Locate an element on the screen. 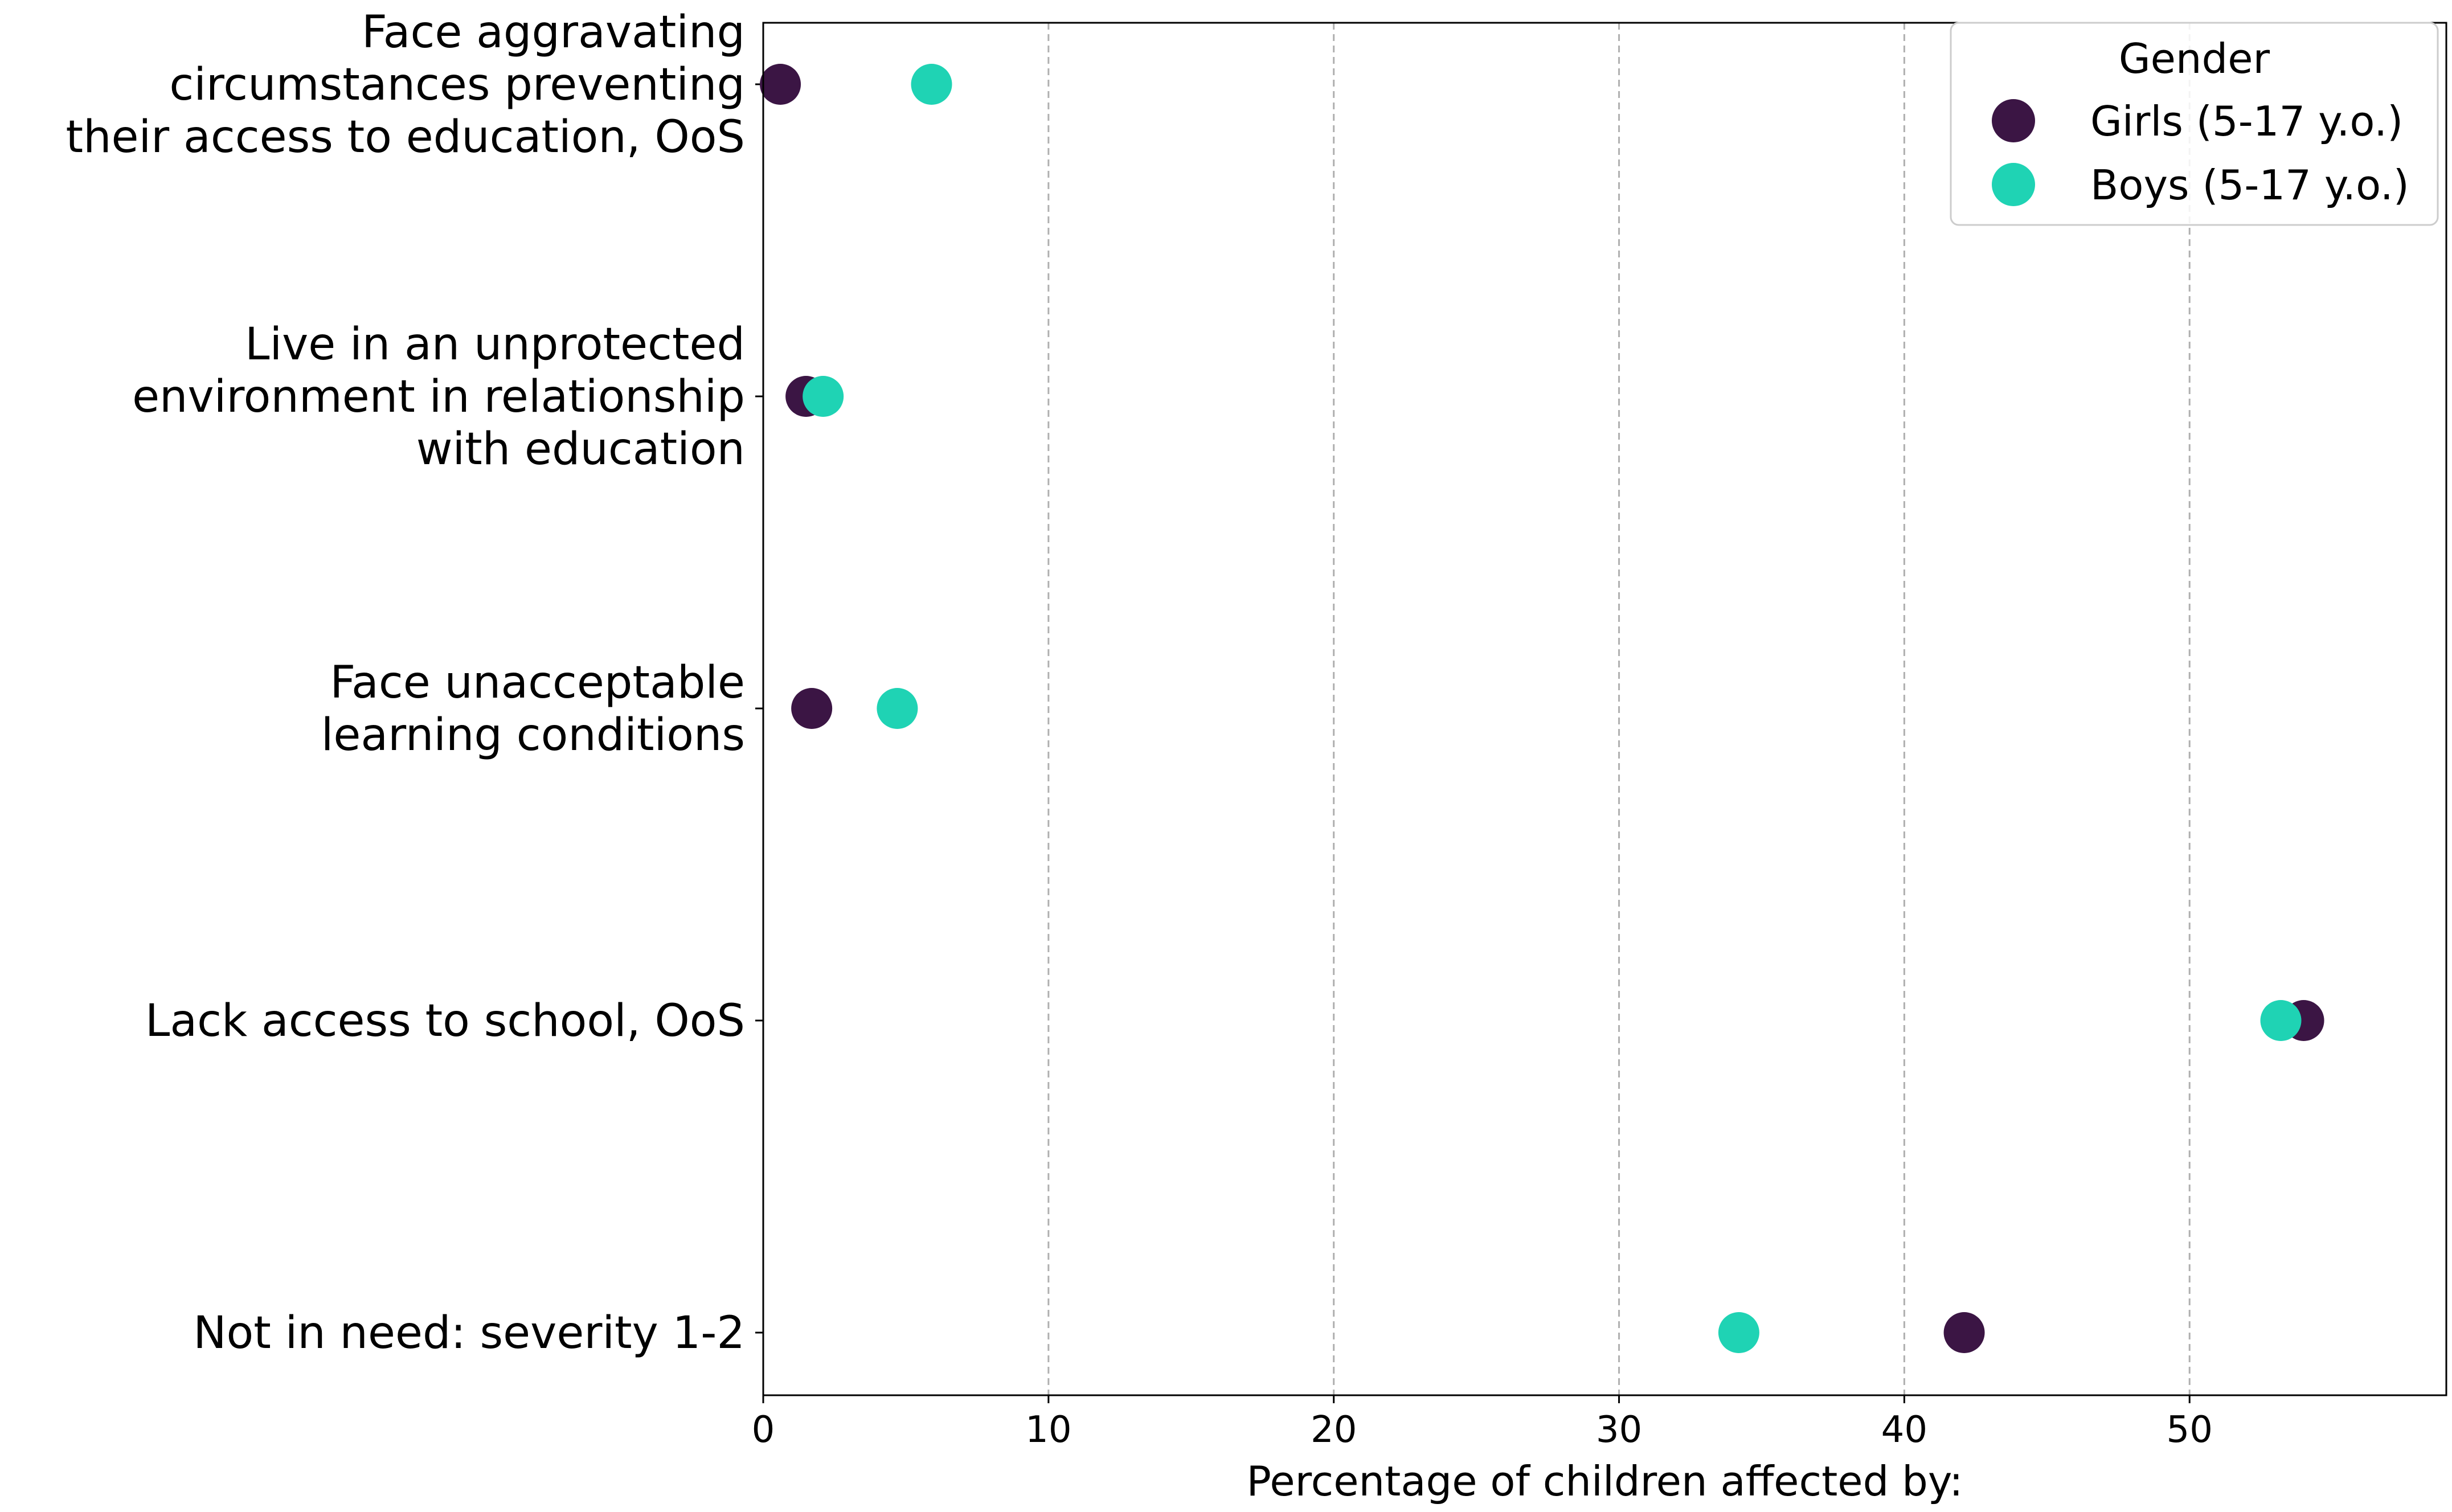  category-label-line: their access to education, OoS is located at coordinates (405, 137).